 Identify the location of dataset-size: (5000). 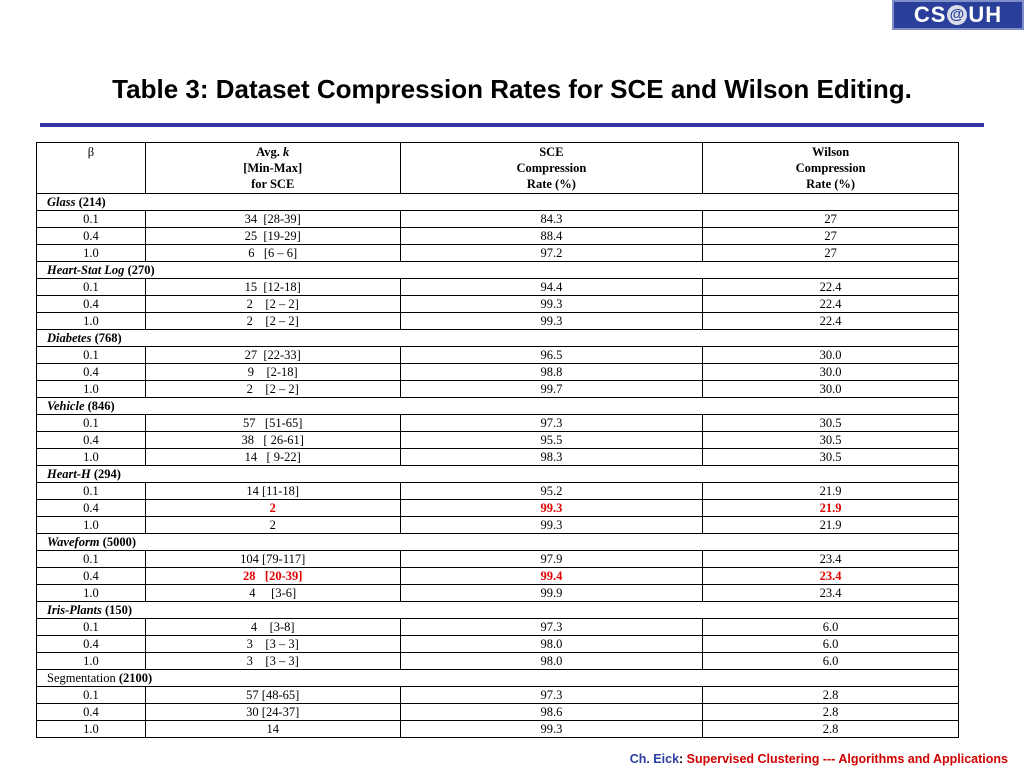
(119, 542).